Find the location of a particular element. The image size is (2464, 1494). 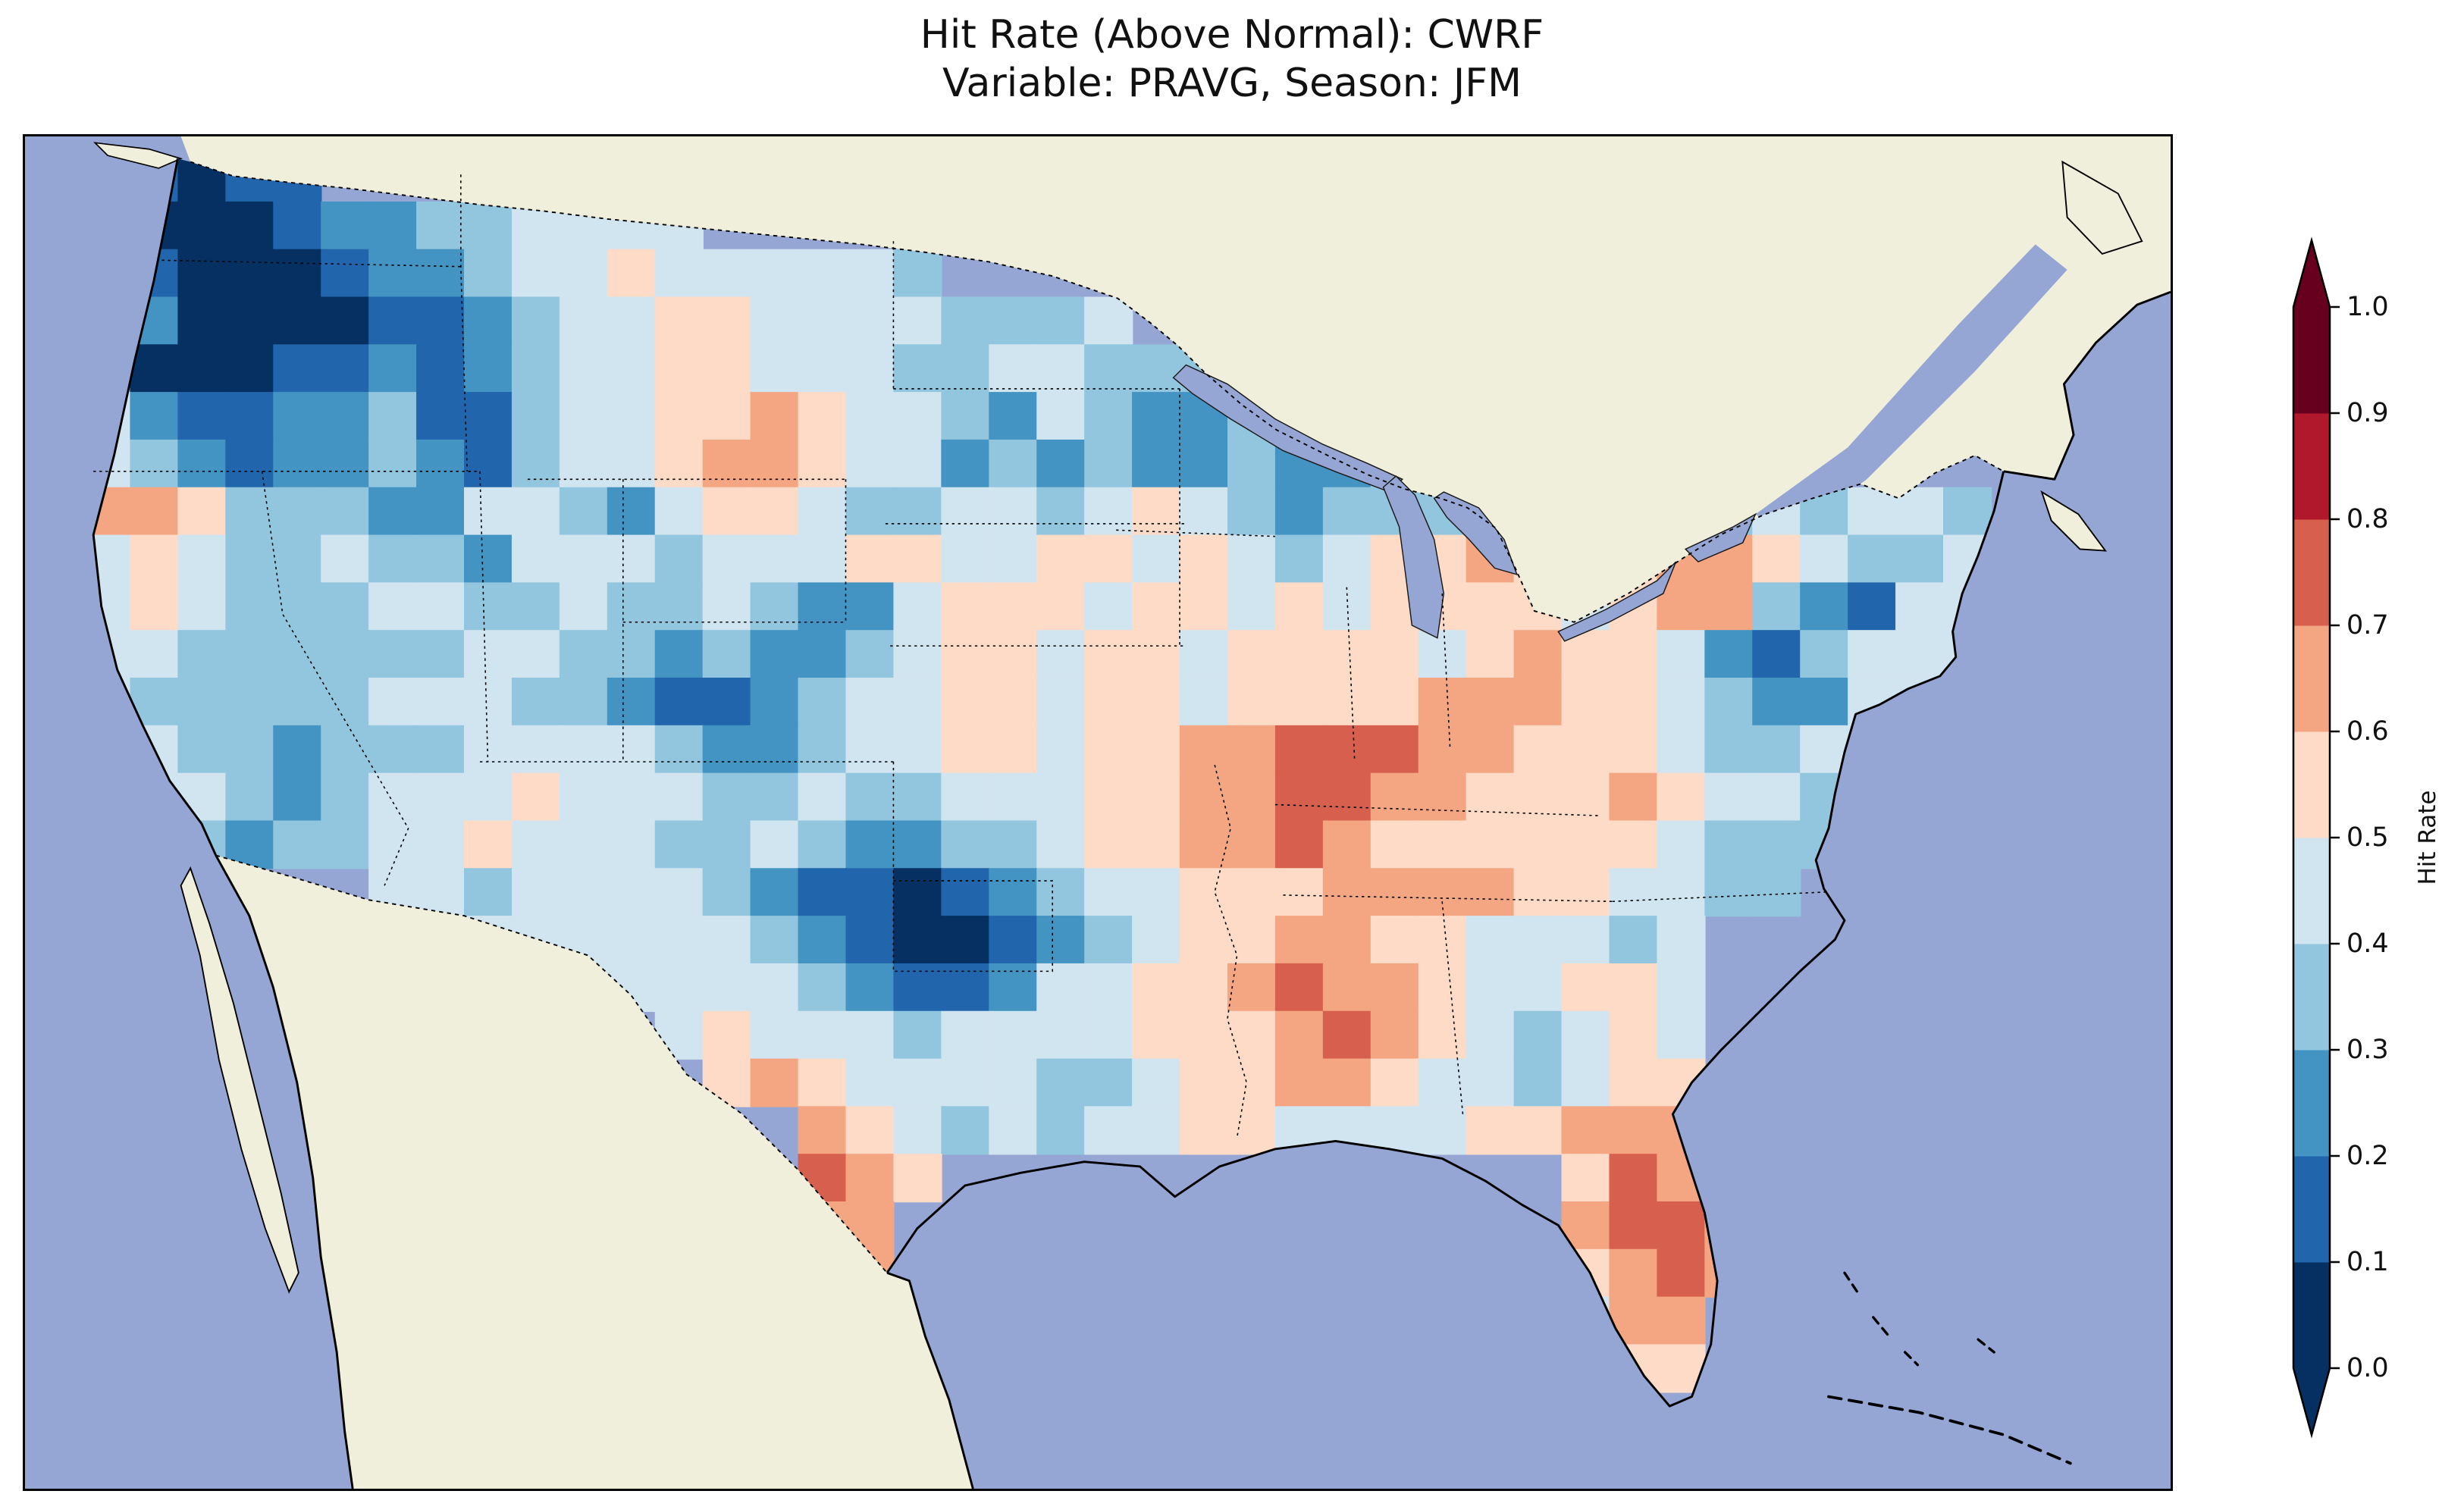

lake-michigan is located at coordinates (1414, 557).